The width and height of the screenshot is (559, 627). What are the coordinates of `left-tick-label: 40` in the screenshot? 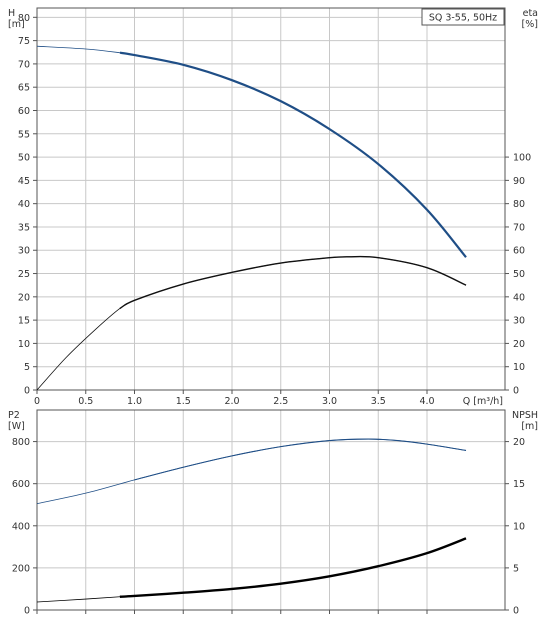 It's located at (24, 204).